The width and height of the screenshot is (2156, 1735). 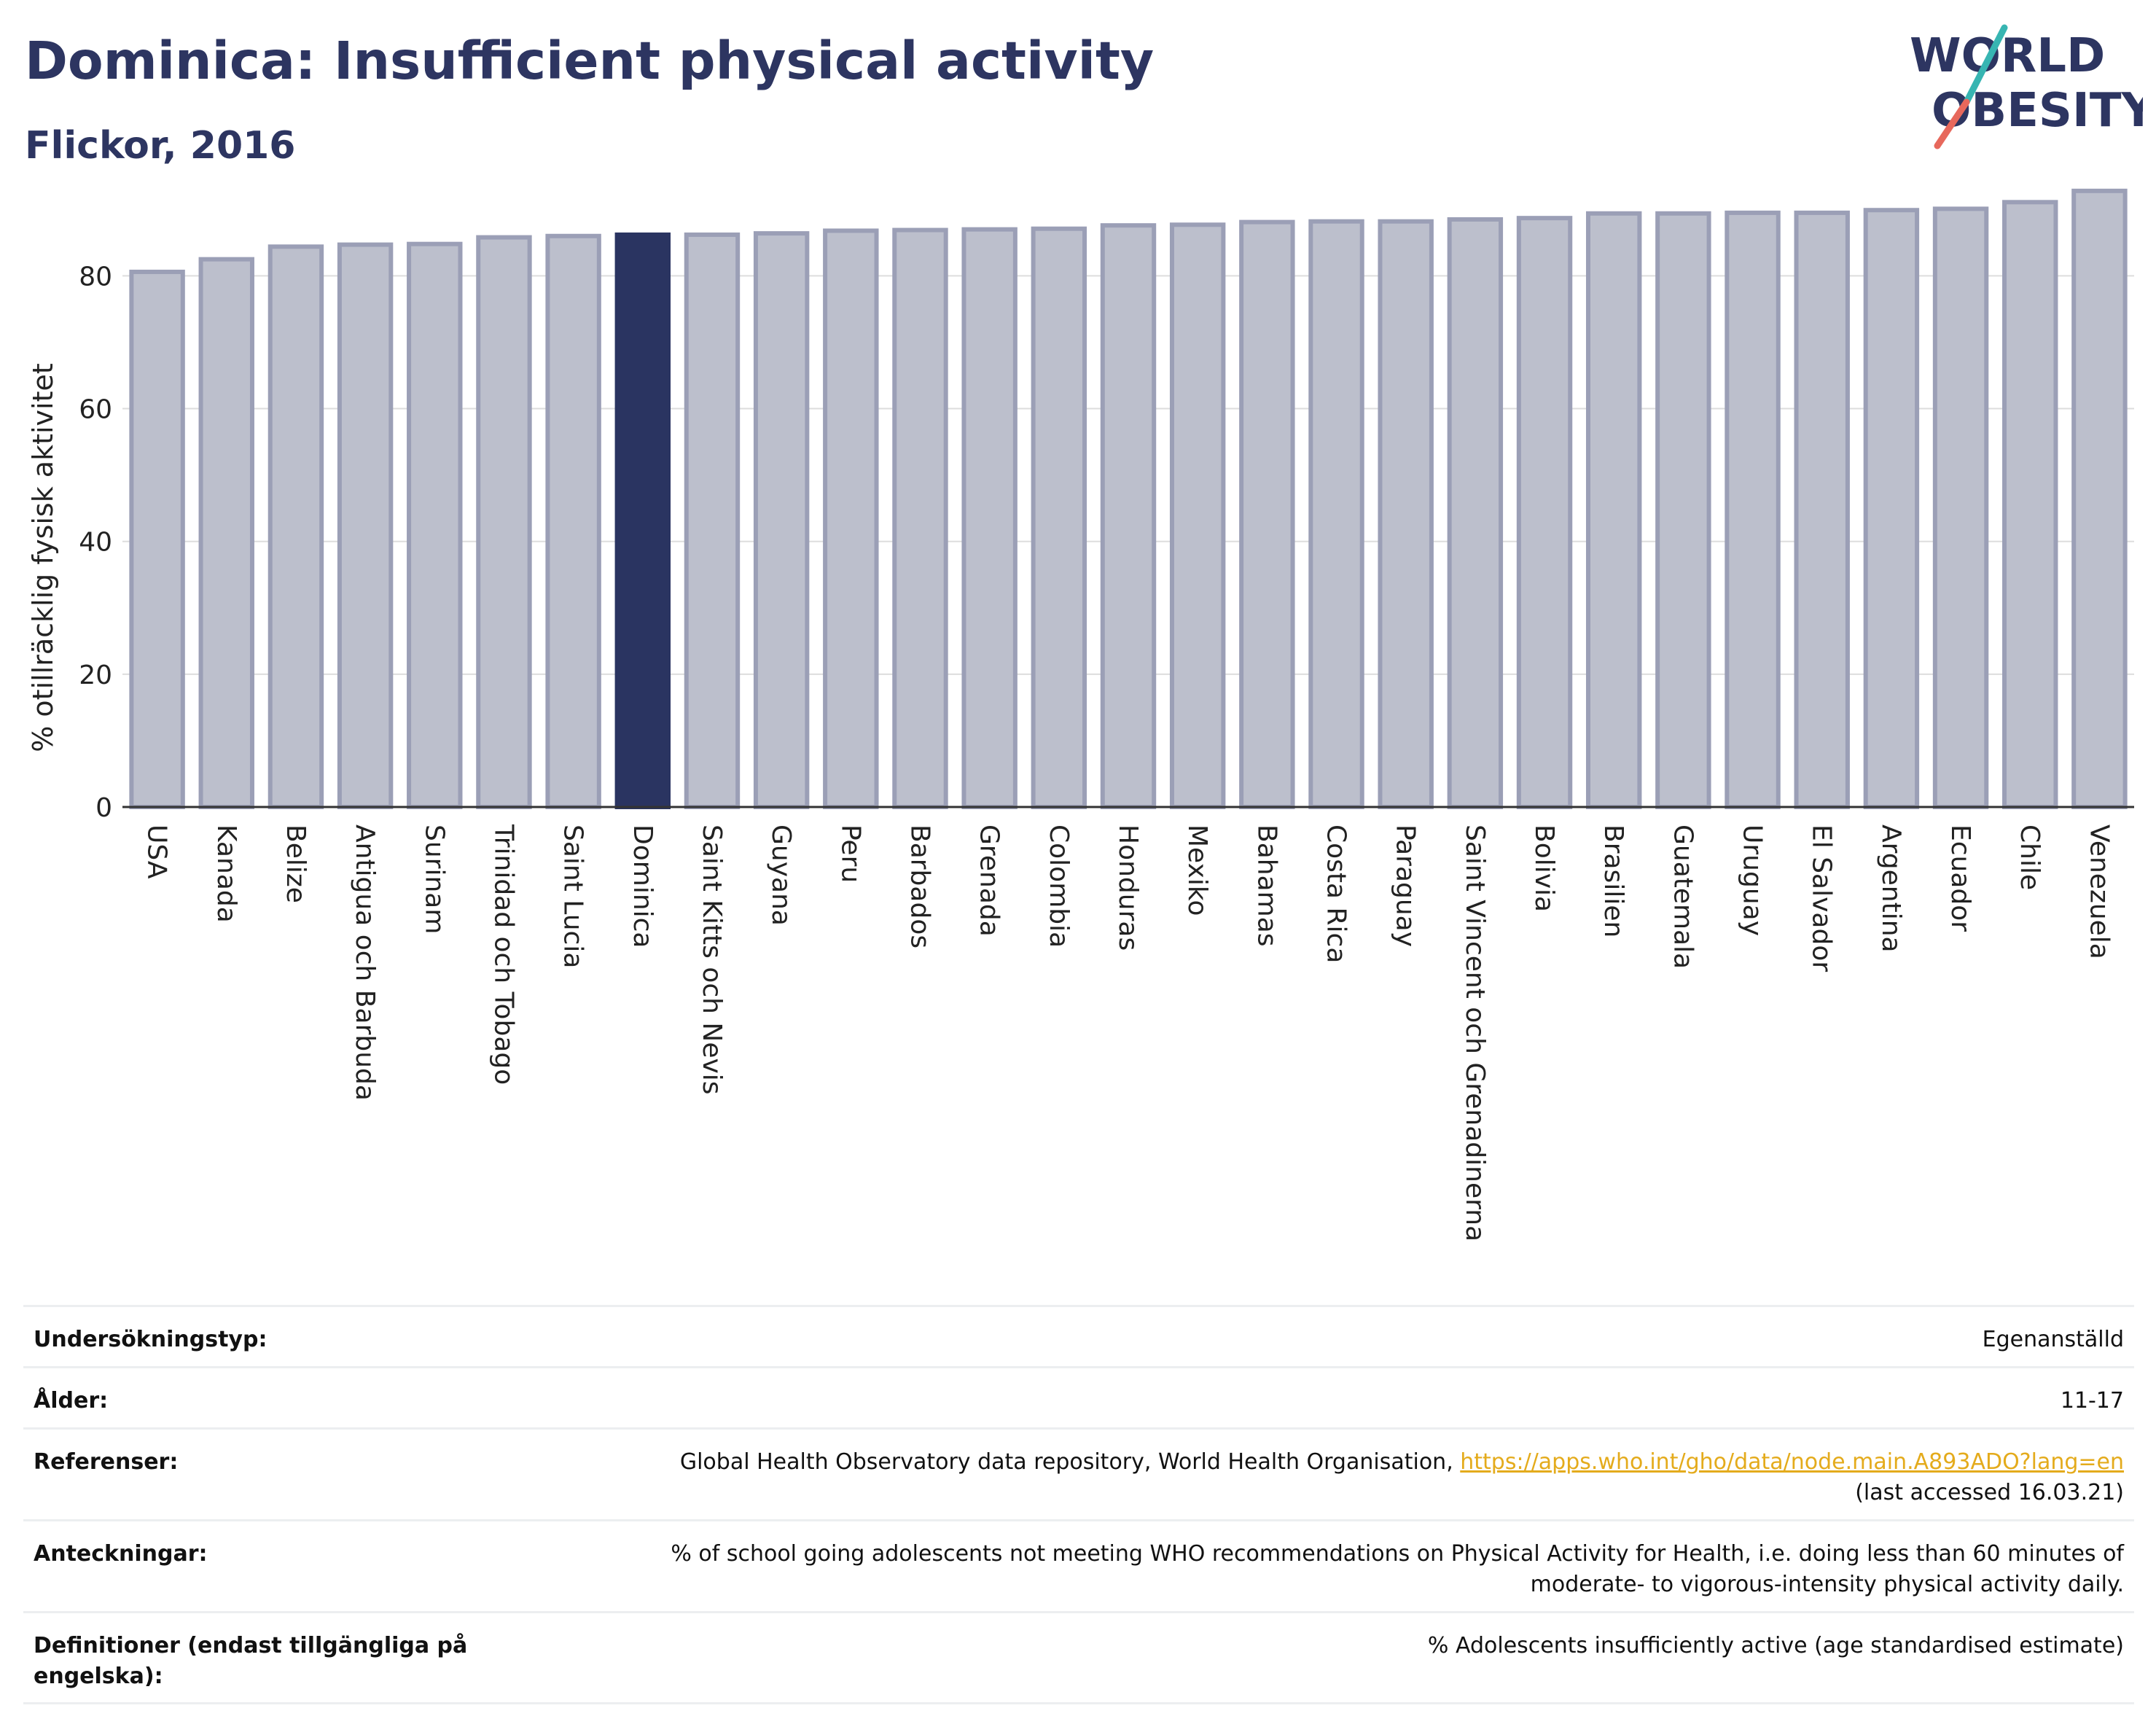 What do you see at coordinates (1891, 888) in the screenshot?
I see `x-tick-label: Argentina` at bounding box center [1891, 888].